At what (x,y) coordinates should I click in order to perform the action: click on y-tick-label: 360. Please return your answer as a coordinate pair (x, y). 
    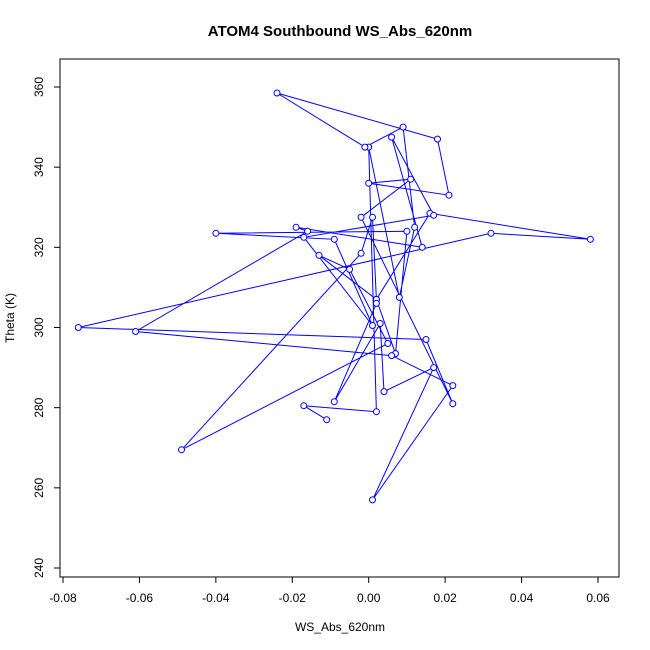
    Looking at the image, I should click on (39, 87).